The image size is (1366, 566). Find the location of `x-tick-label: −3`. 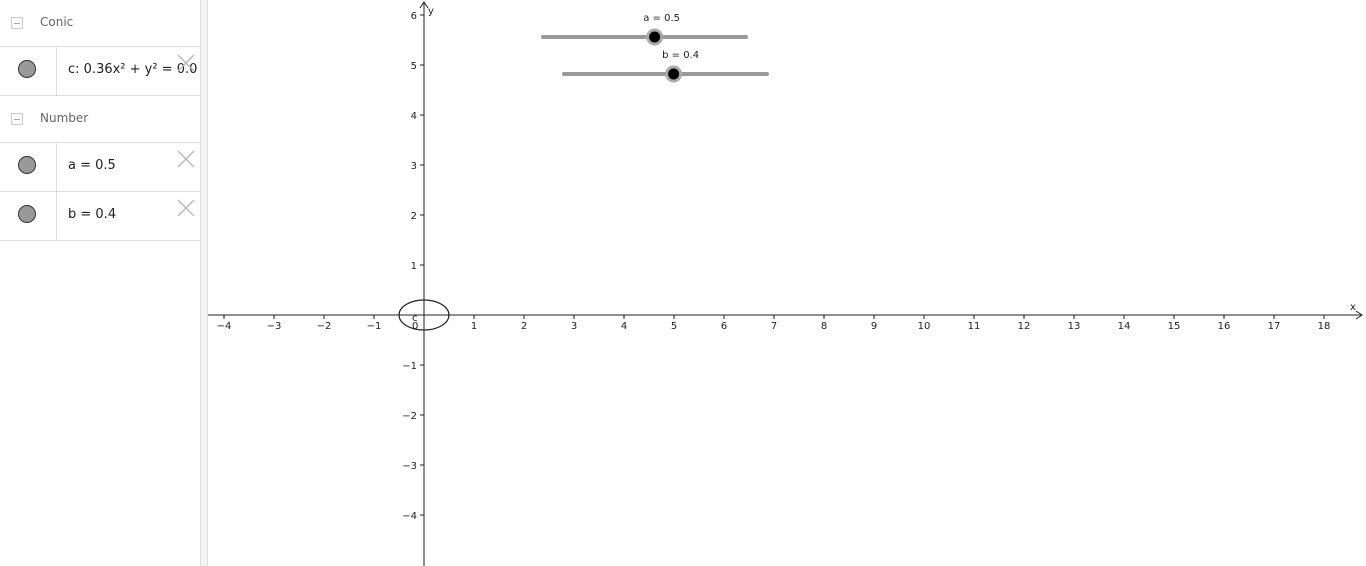

x-tick-label: −3 is located at coordinates (274, 326).